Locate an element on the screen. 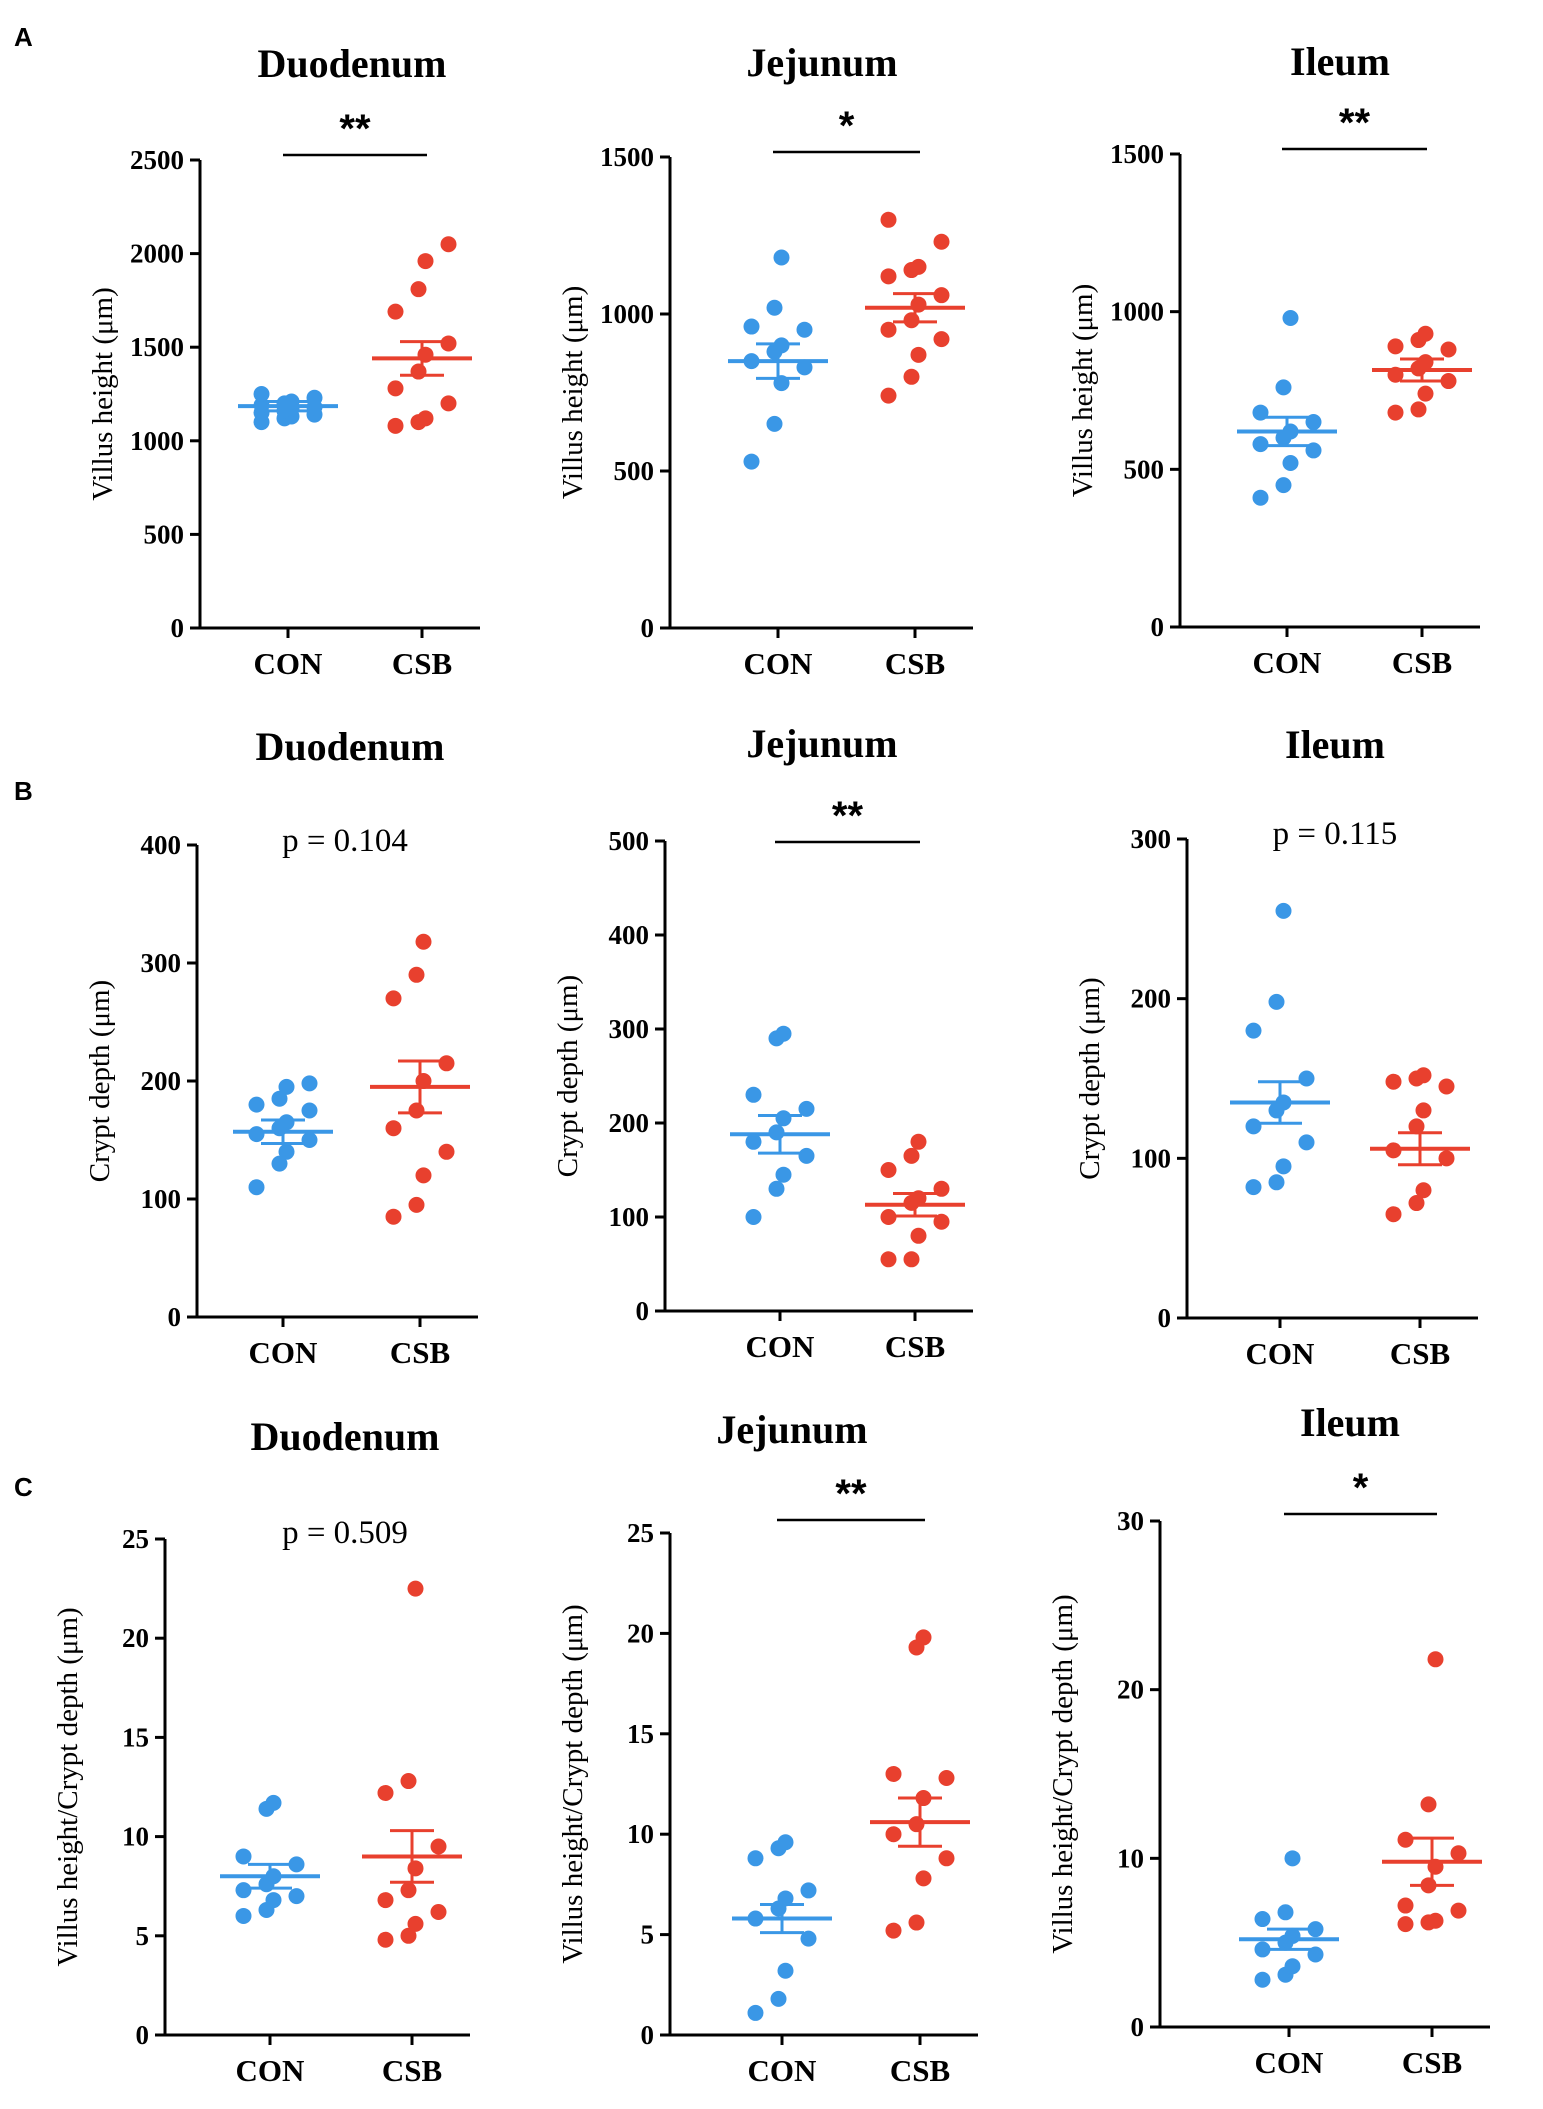  panel-label-c: C is located at coordinates (23, 1487).